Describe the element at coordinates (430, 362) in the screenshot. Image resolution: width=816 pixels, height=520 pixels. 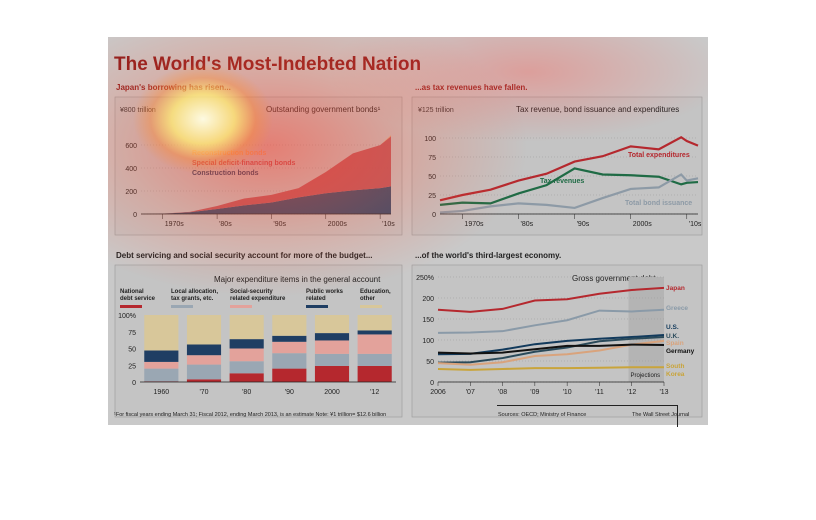
I see `chart4-y-tick-label: 50` at that location.